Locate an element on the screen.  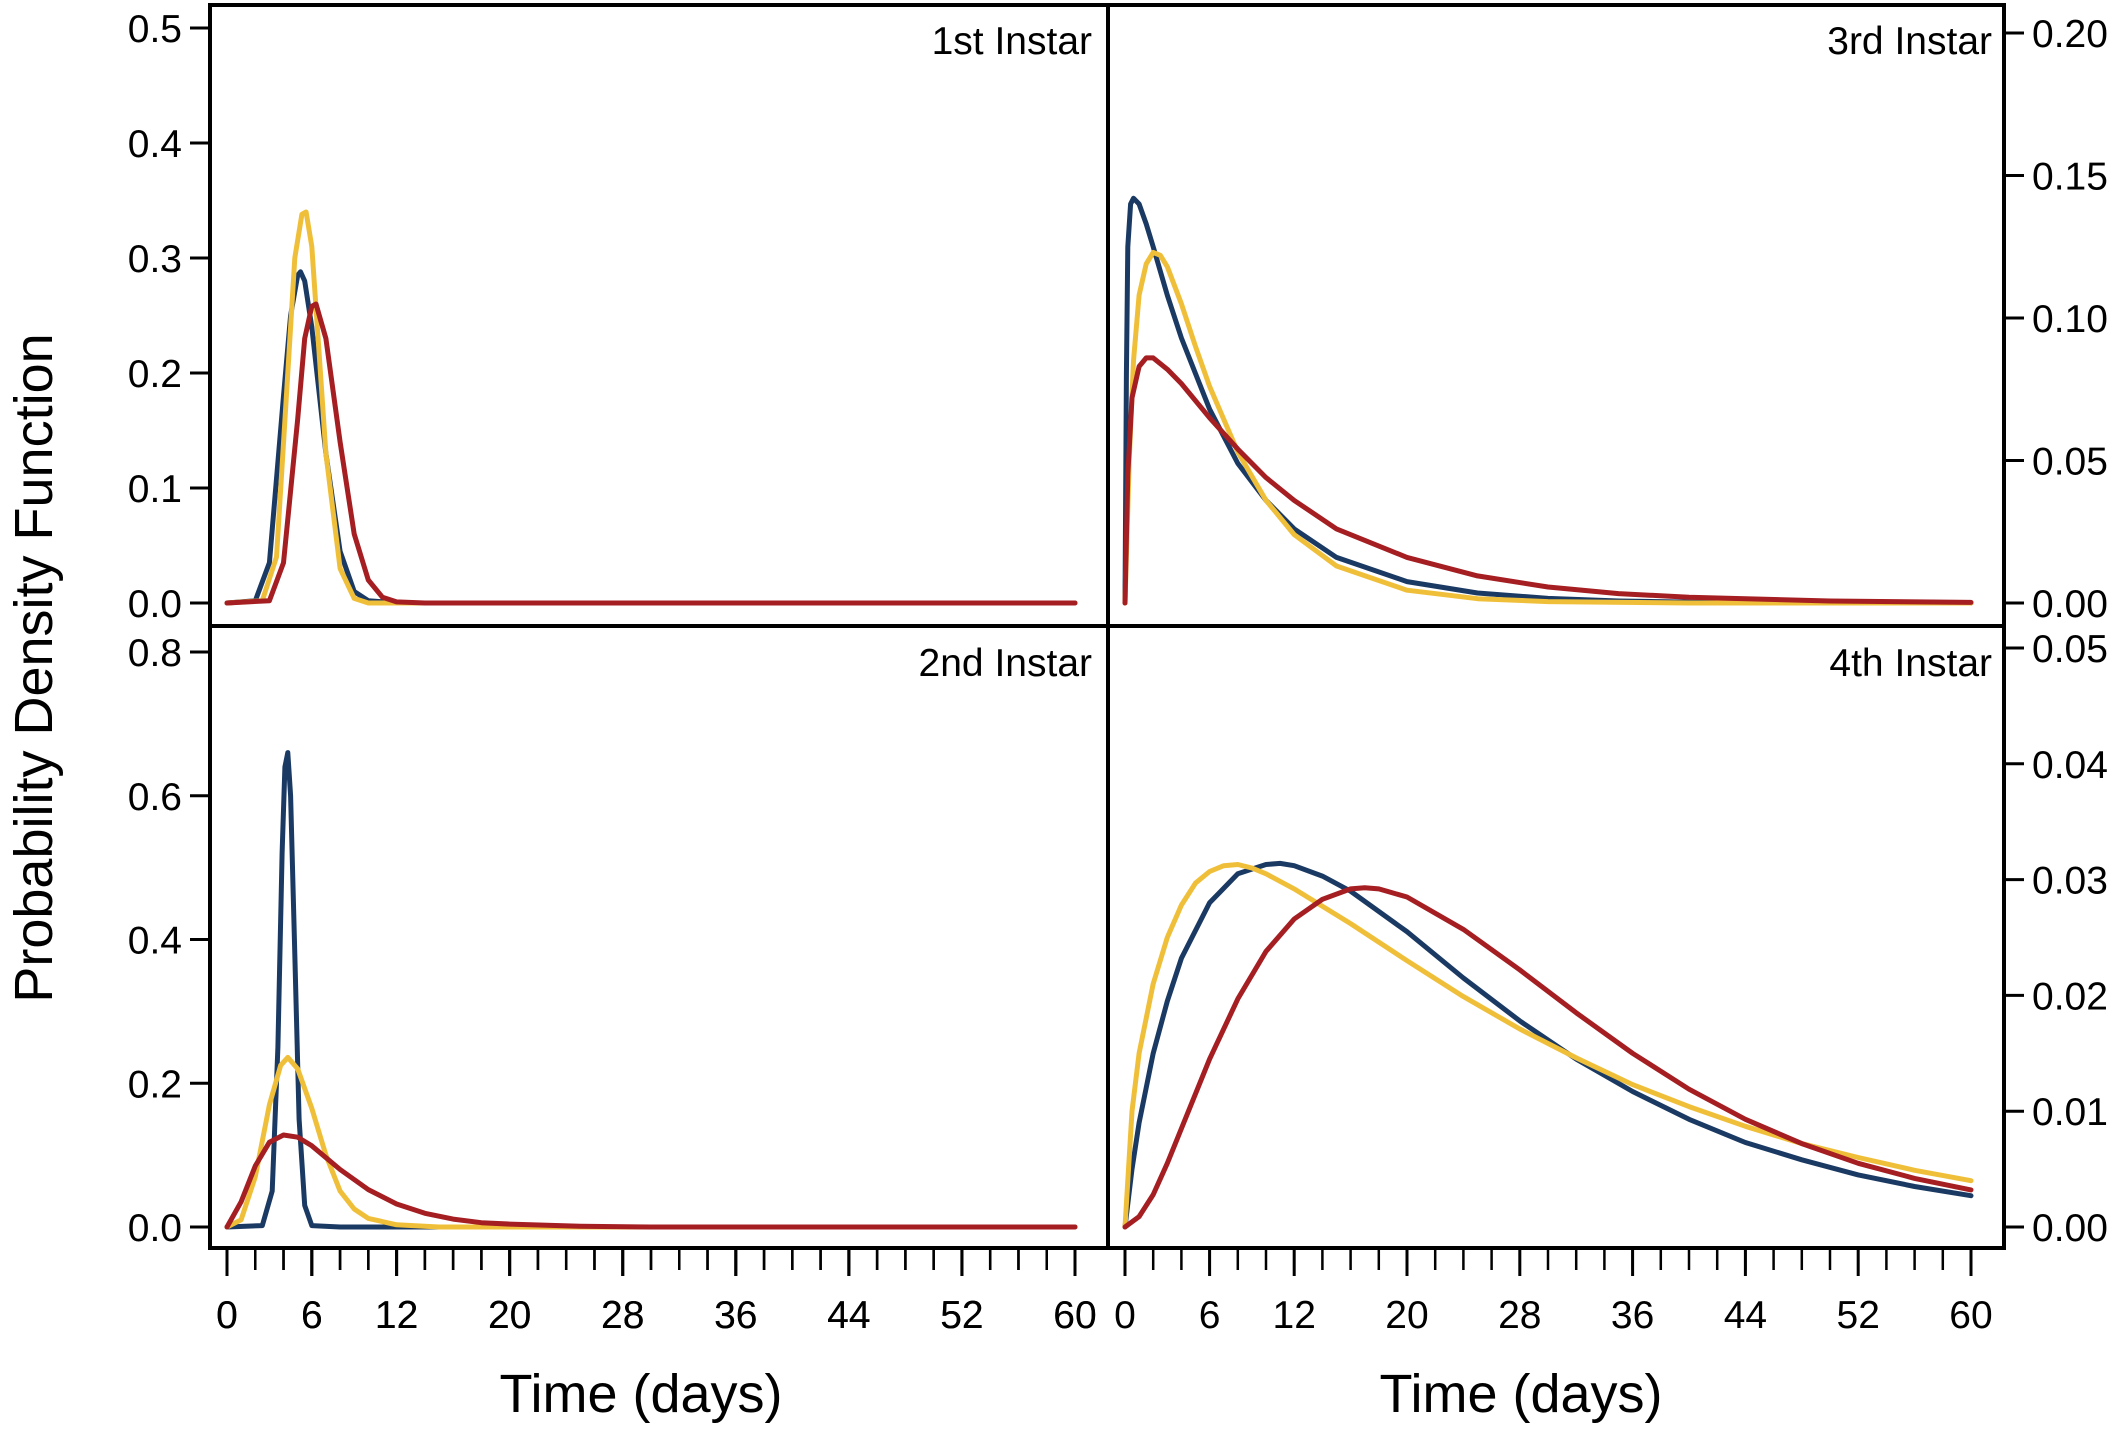
y-tick-label-3rd-instar-1: 0.05 is located at coordinates (2070, 462).